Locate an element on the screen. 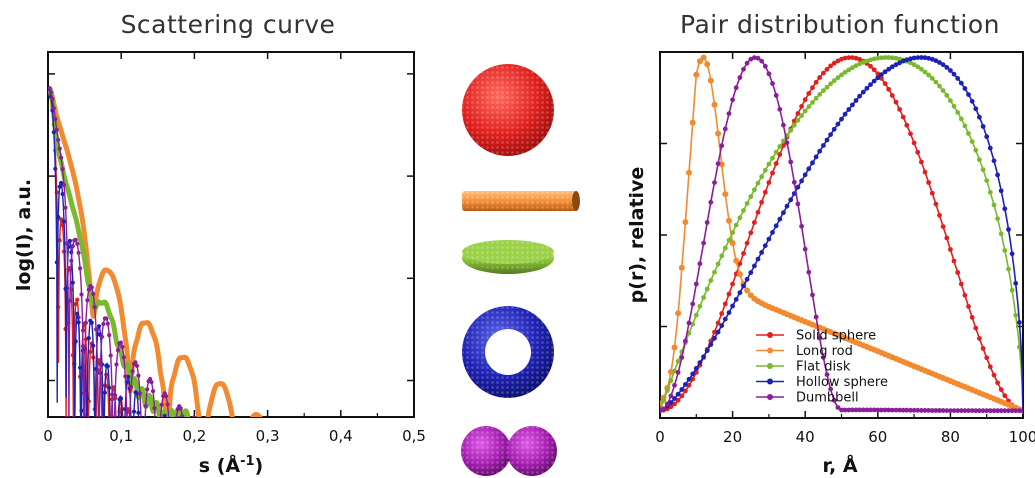 This screenshot has width=1035, height=478. legend-marker-disk is located at coordinates (770, 366).